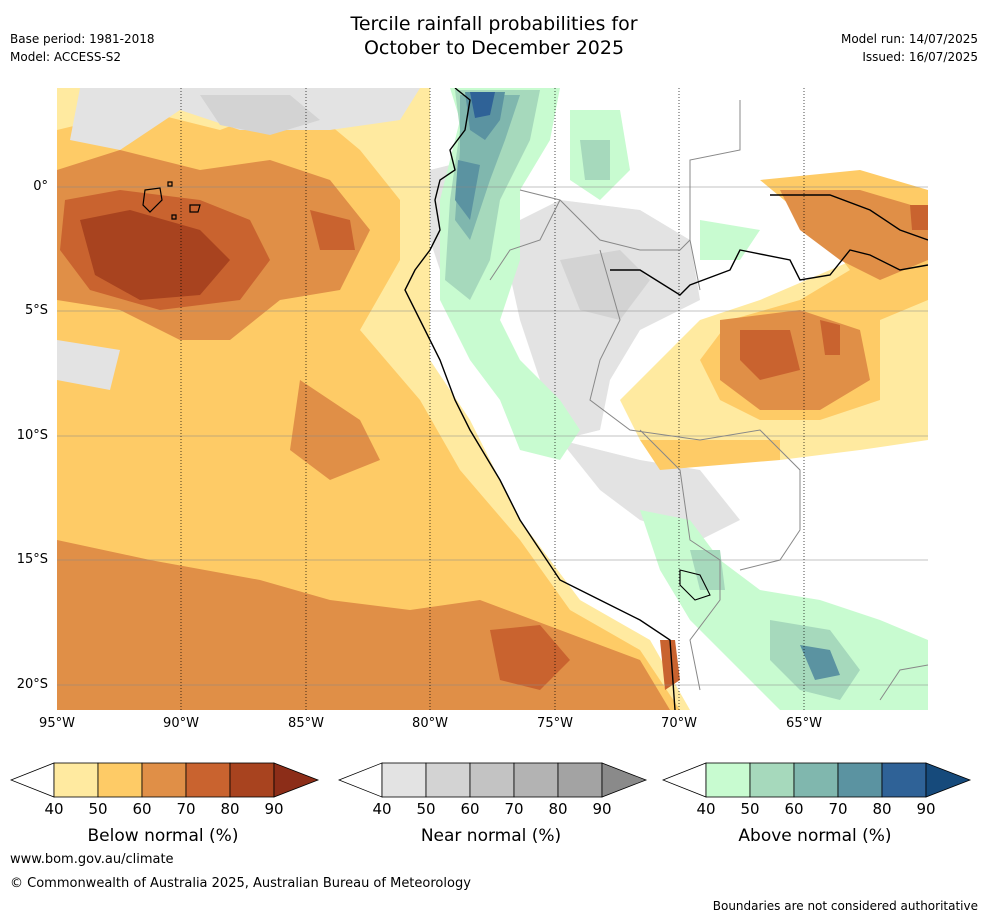  Describe the element at coordinates (152, 200) in the screenshot. I see `island-isabela` at that location.